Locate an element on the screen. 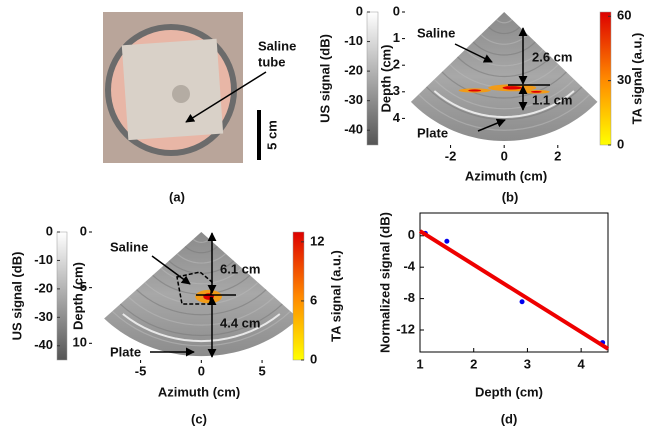 The height and width of the screenshot is (434, 647). annotation: tube is located at coordinates (271, 61).